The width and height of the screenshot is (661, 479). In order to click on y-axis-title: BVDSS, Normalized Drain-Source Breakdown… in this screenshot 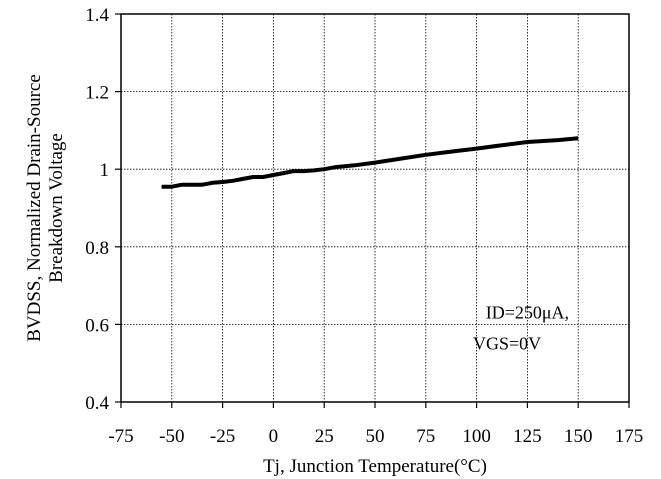, I will do `click(45, 208)`.